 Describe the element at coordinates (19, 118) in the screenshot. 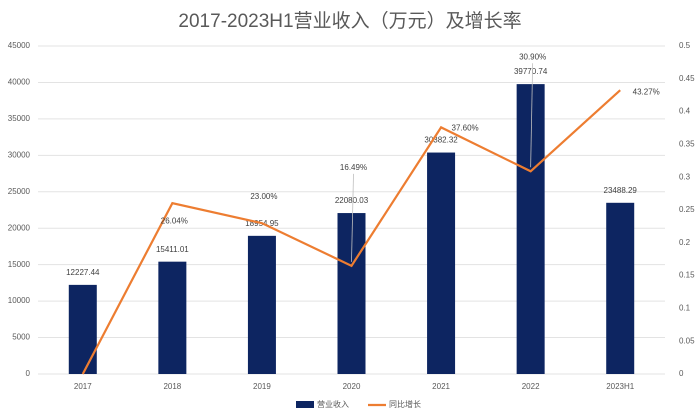

I see `y-tick-label: 35000` at that location.